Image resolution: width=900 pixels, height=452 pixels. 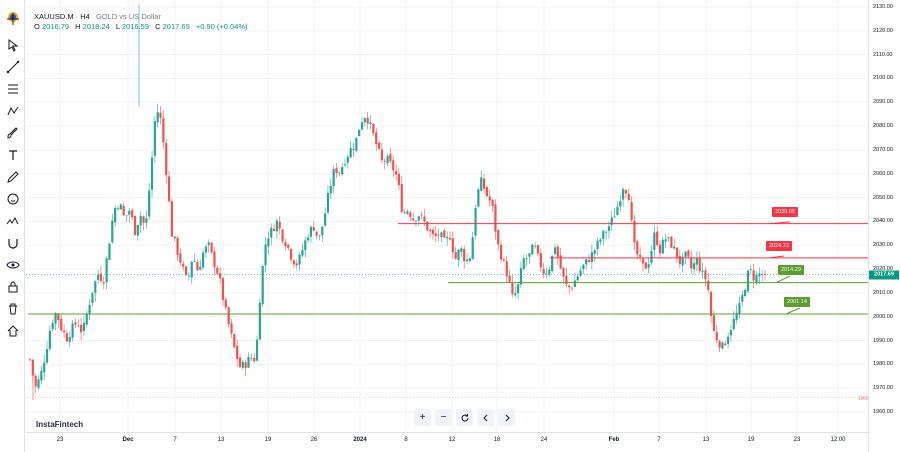 What do you see at coordinates (12, 154) in the screenshot?
I see `text-tool` at bounding box center [12, 154].